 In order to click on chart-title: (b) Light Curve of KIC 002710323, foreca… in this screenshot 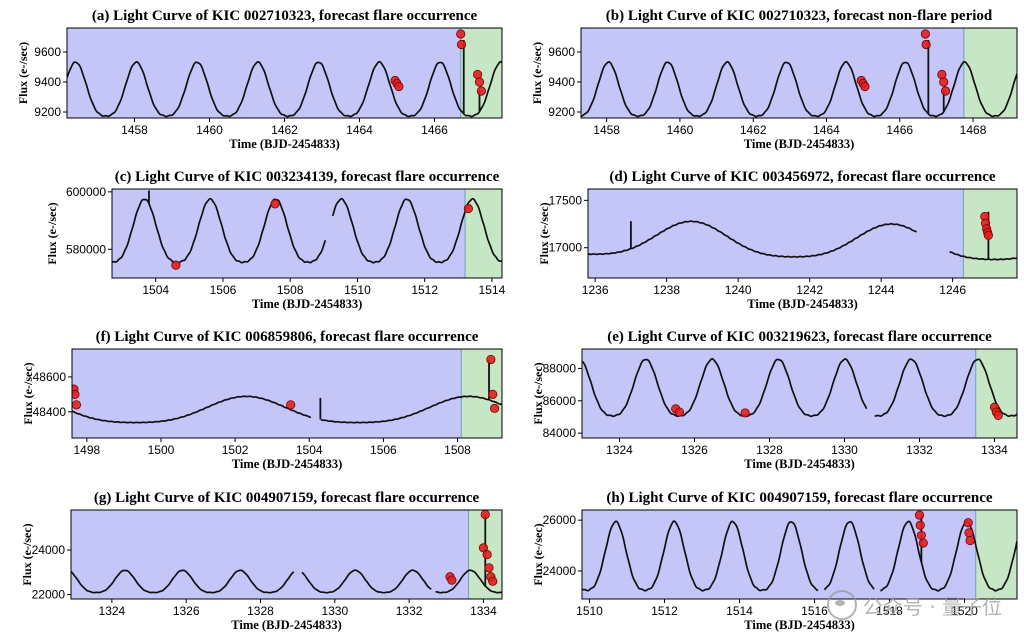, I will do `click(799, 16)`.